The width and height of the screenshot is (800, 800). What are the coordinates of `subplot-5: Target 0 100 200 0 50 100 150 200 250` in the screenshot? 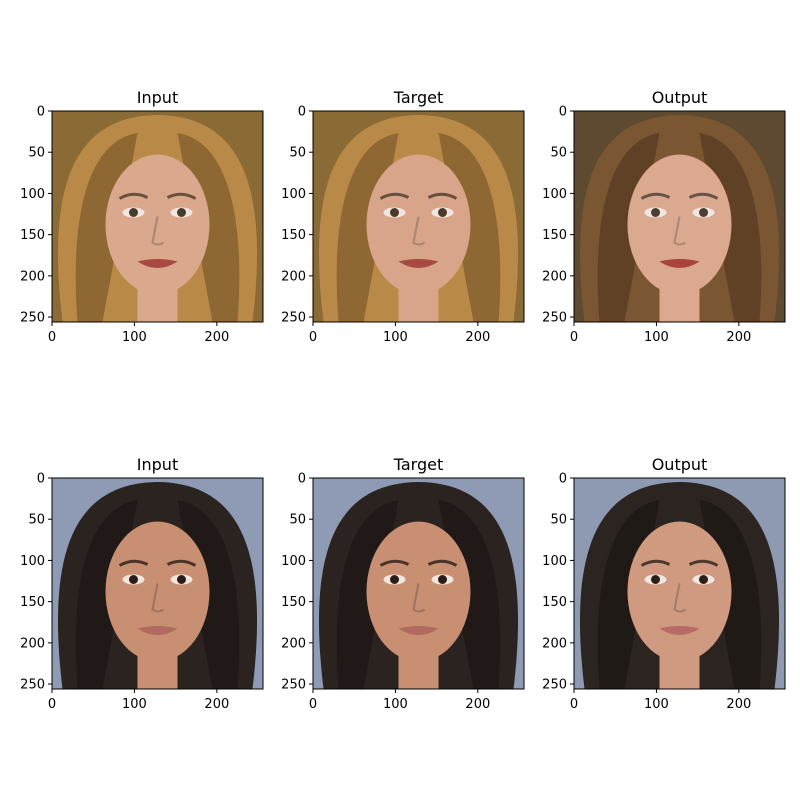 It's located at (403, 583).